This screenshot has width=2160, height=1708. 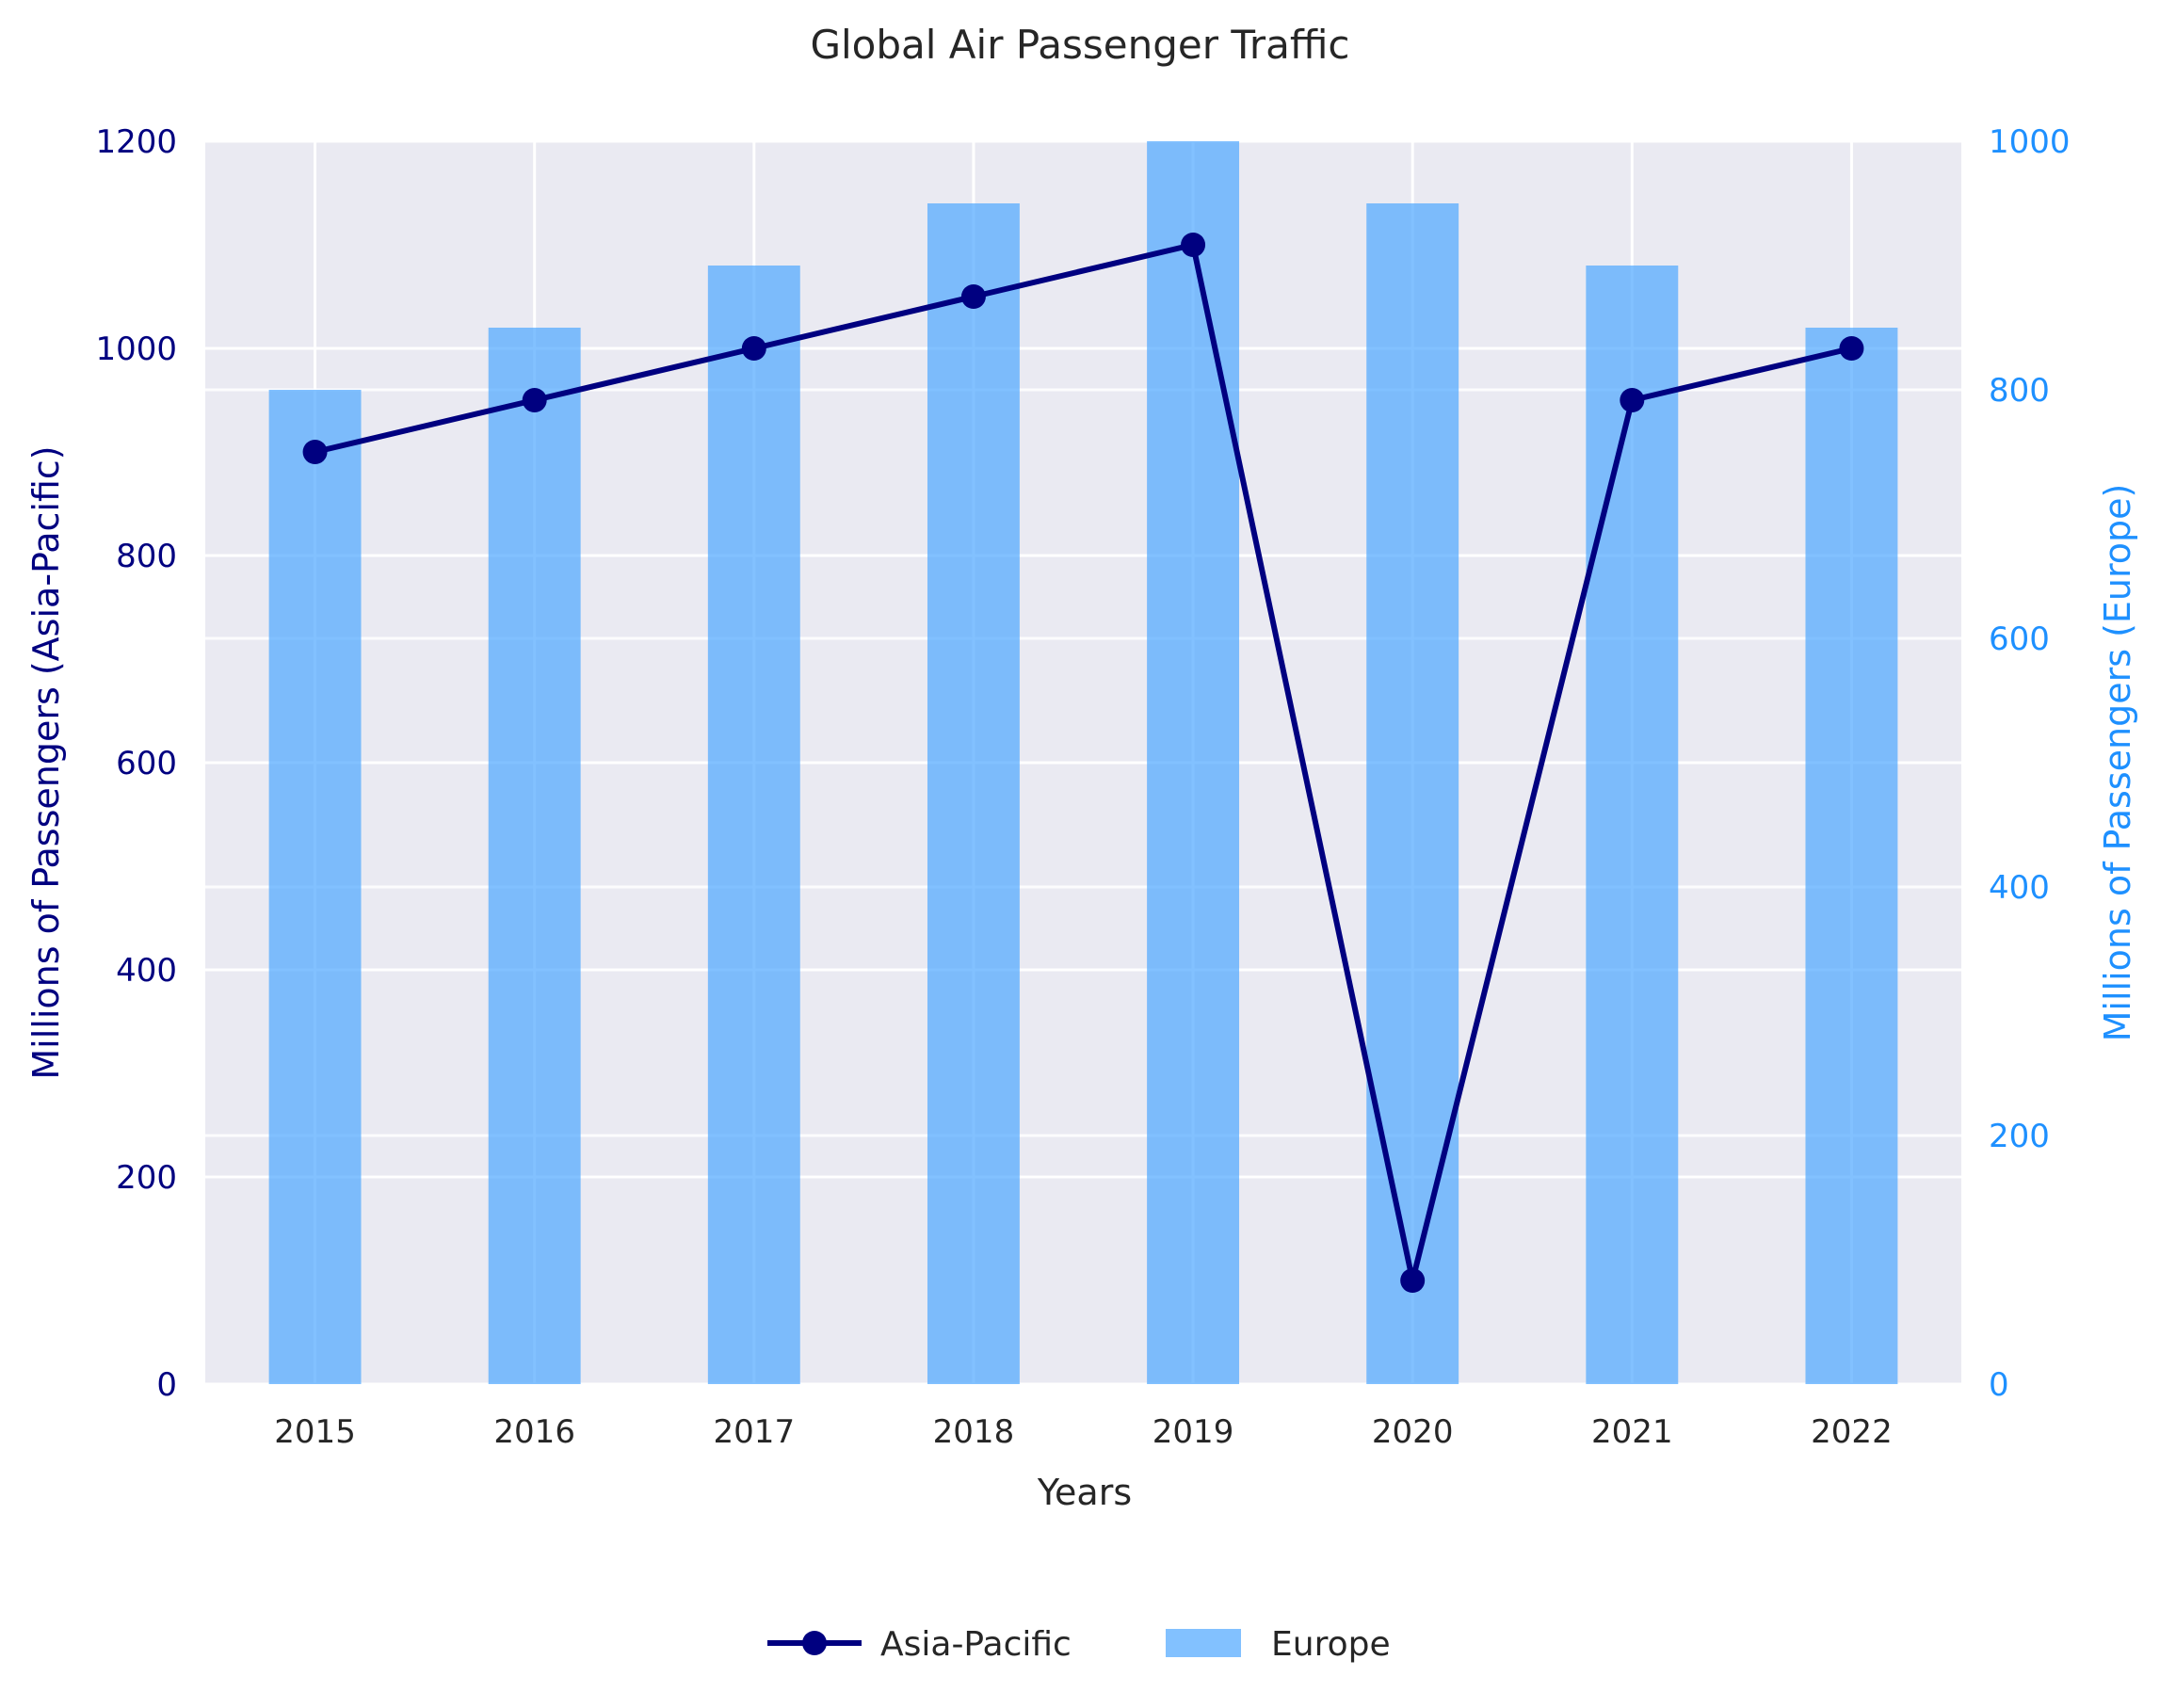 I want to click on point-asia-pacific-2021, so click(x=1632, y=400).